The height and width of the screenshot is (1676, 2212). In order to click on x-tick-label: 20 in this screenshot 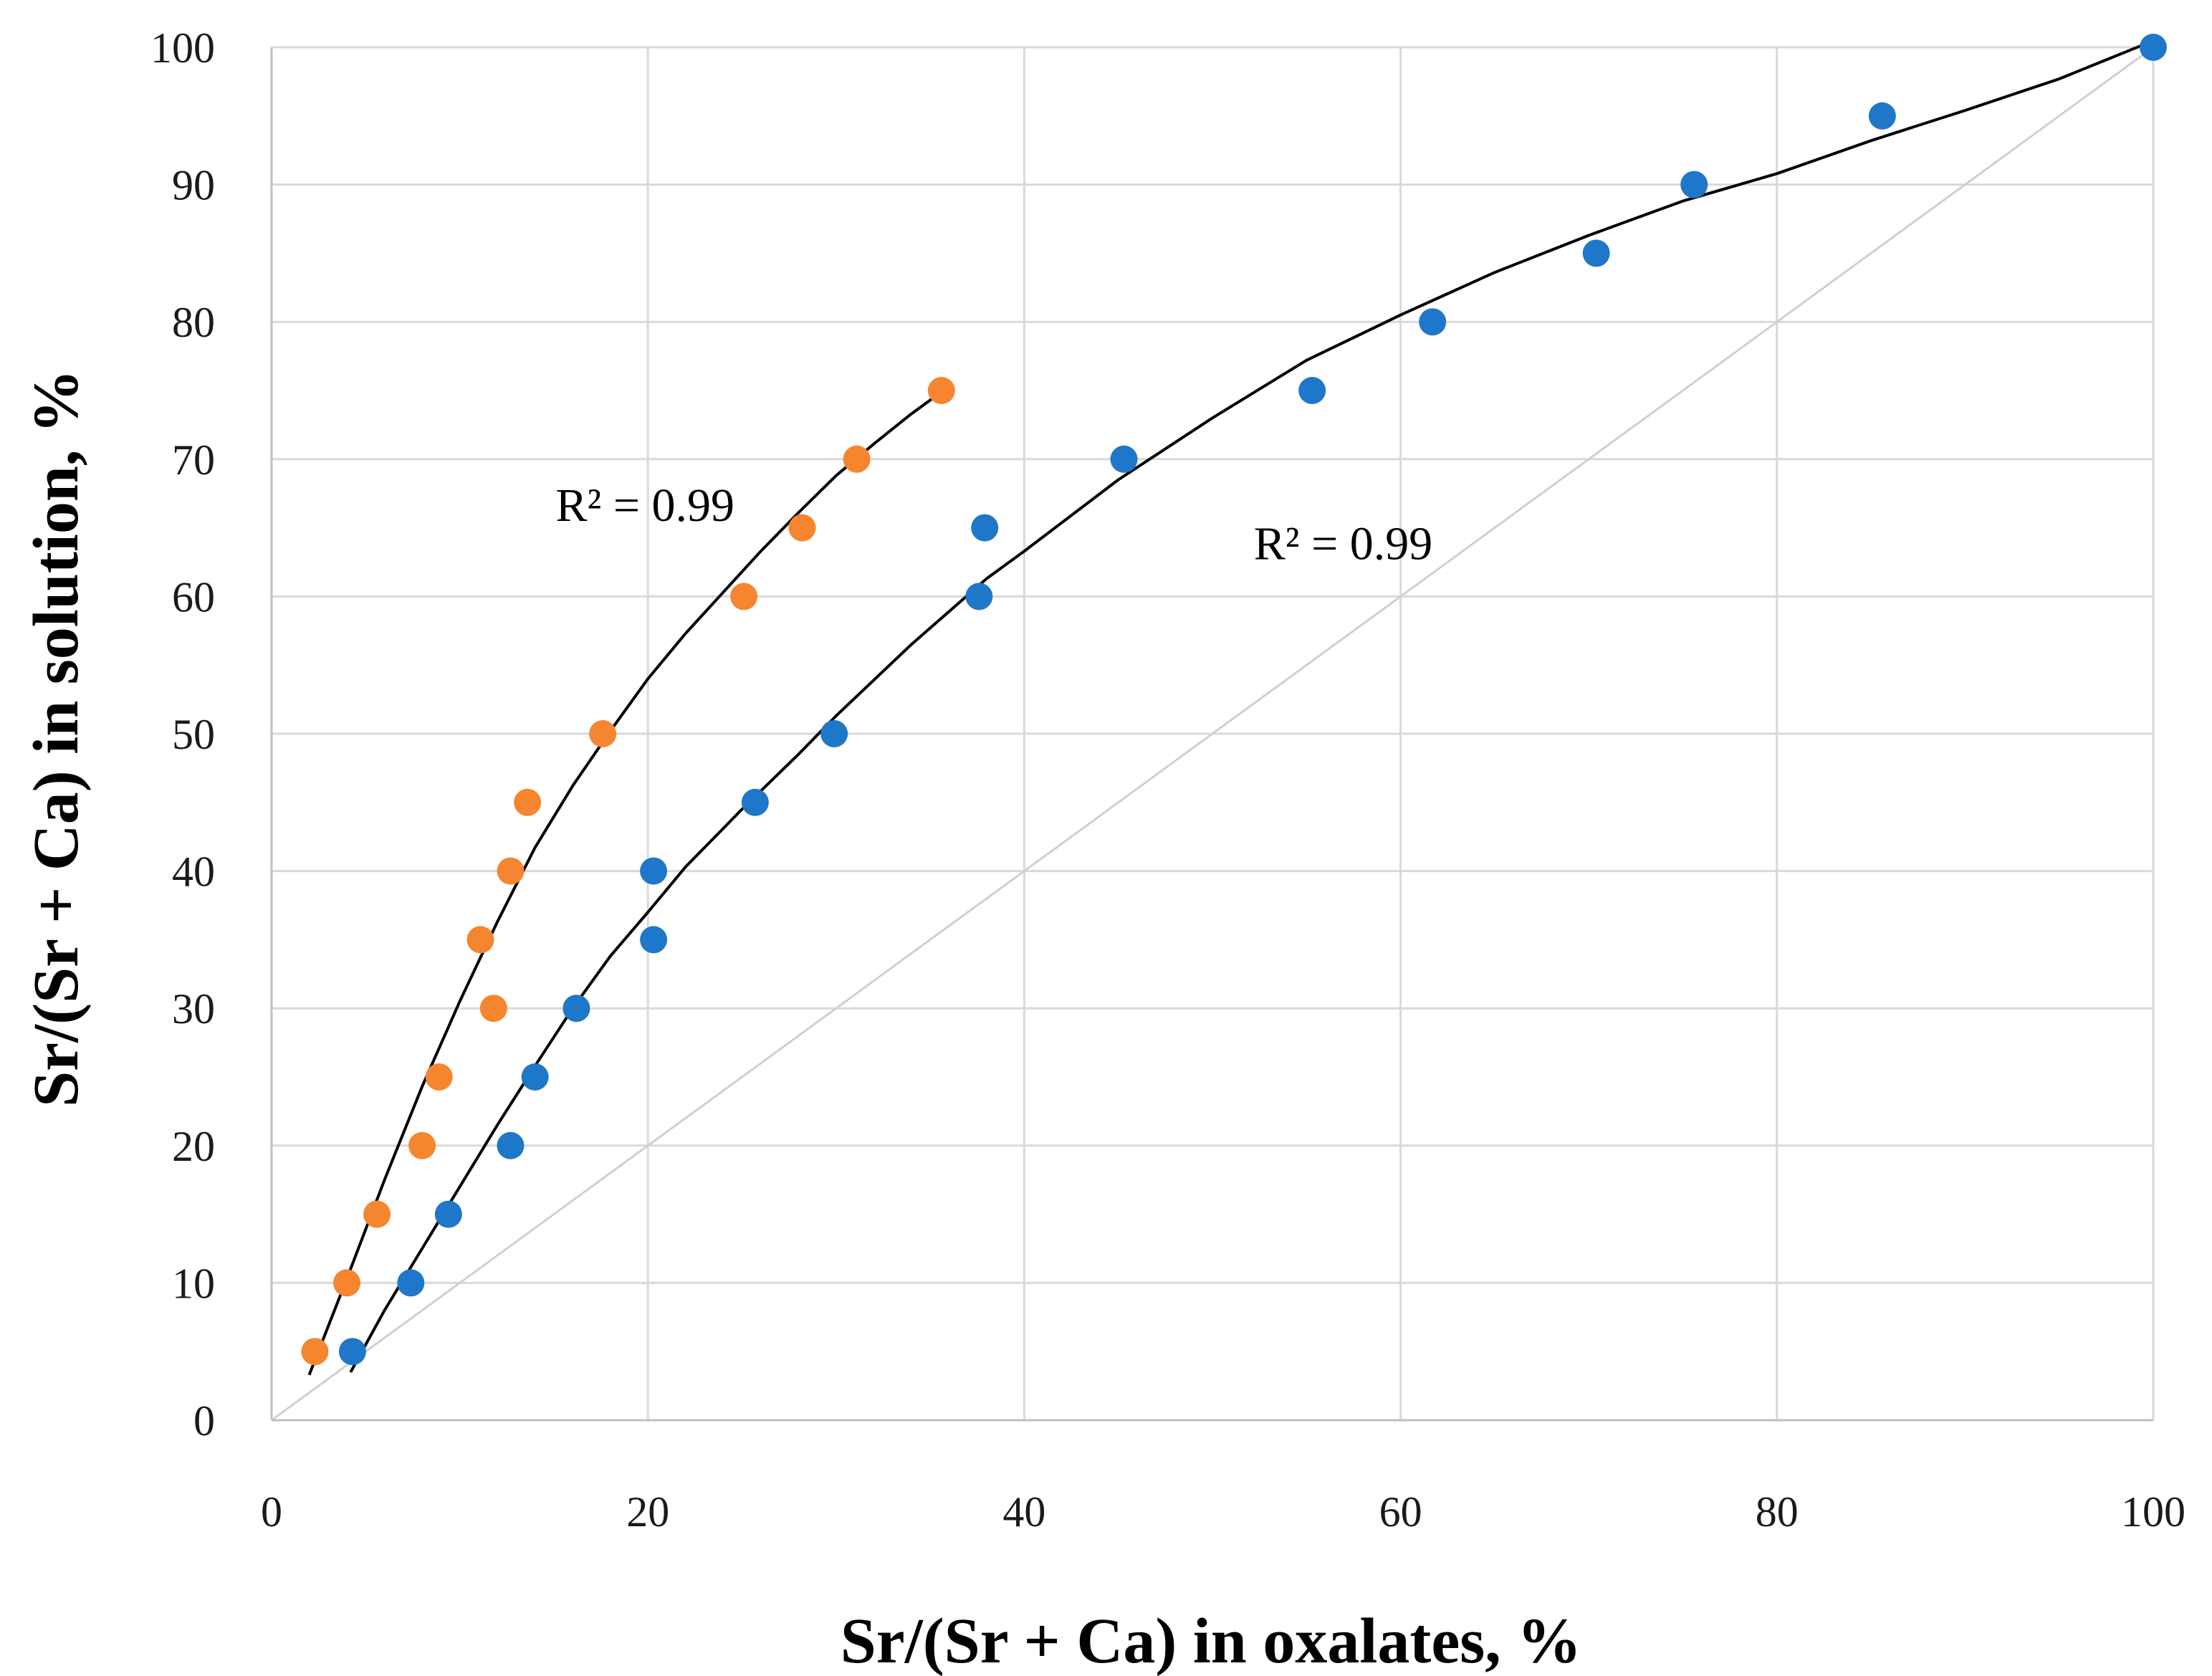, I will do `click(648, 1512)`.